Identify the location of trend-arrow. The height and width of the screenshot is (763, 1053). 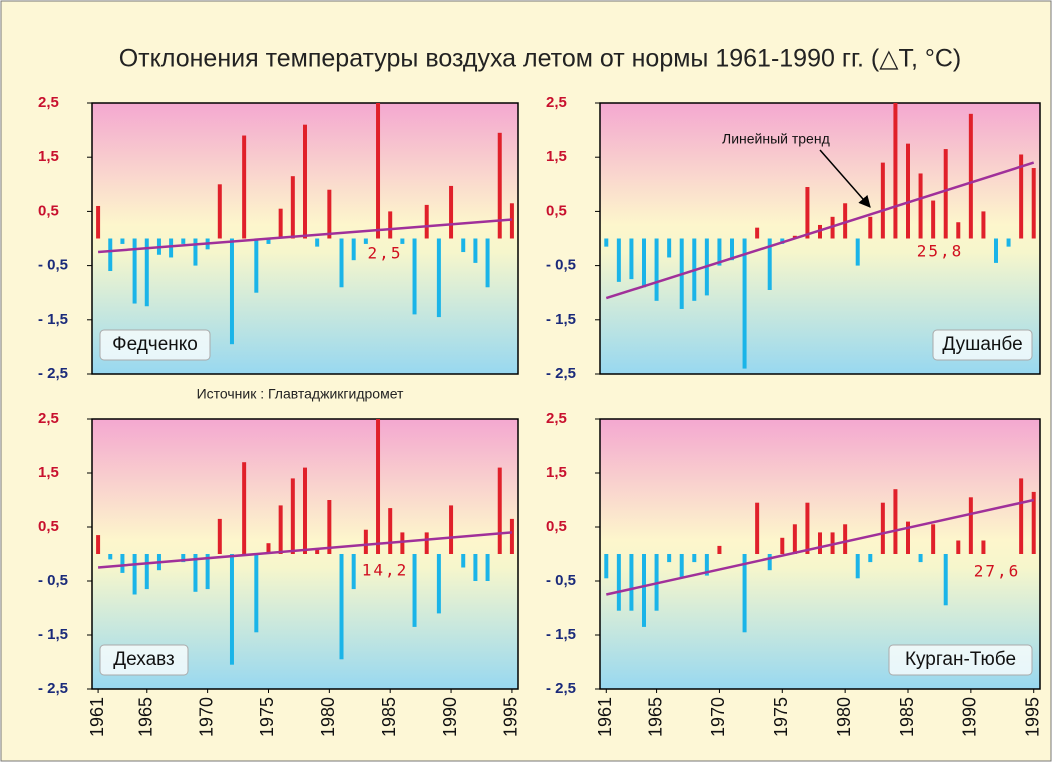
(845, 178).